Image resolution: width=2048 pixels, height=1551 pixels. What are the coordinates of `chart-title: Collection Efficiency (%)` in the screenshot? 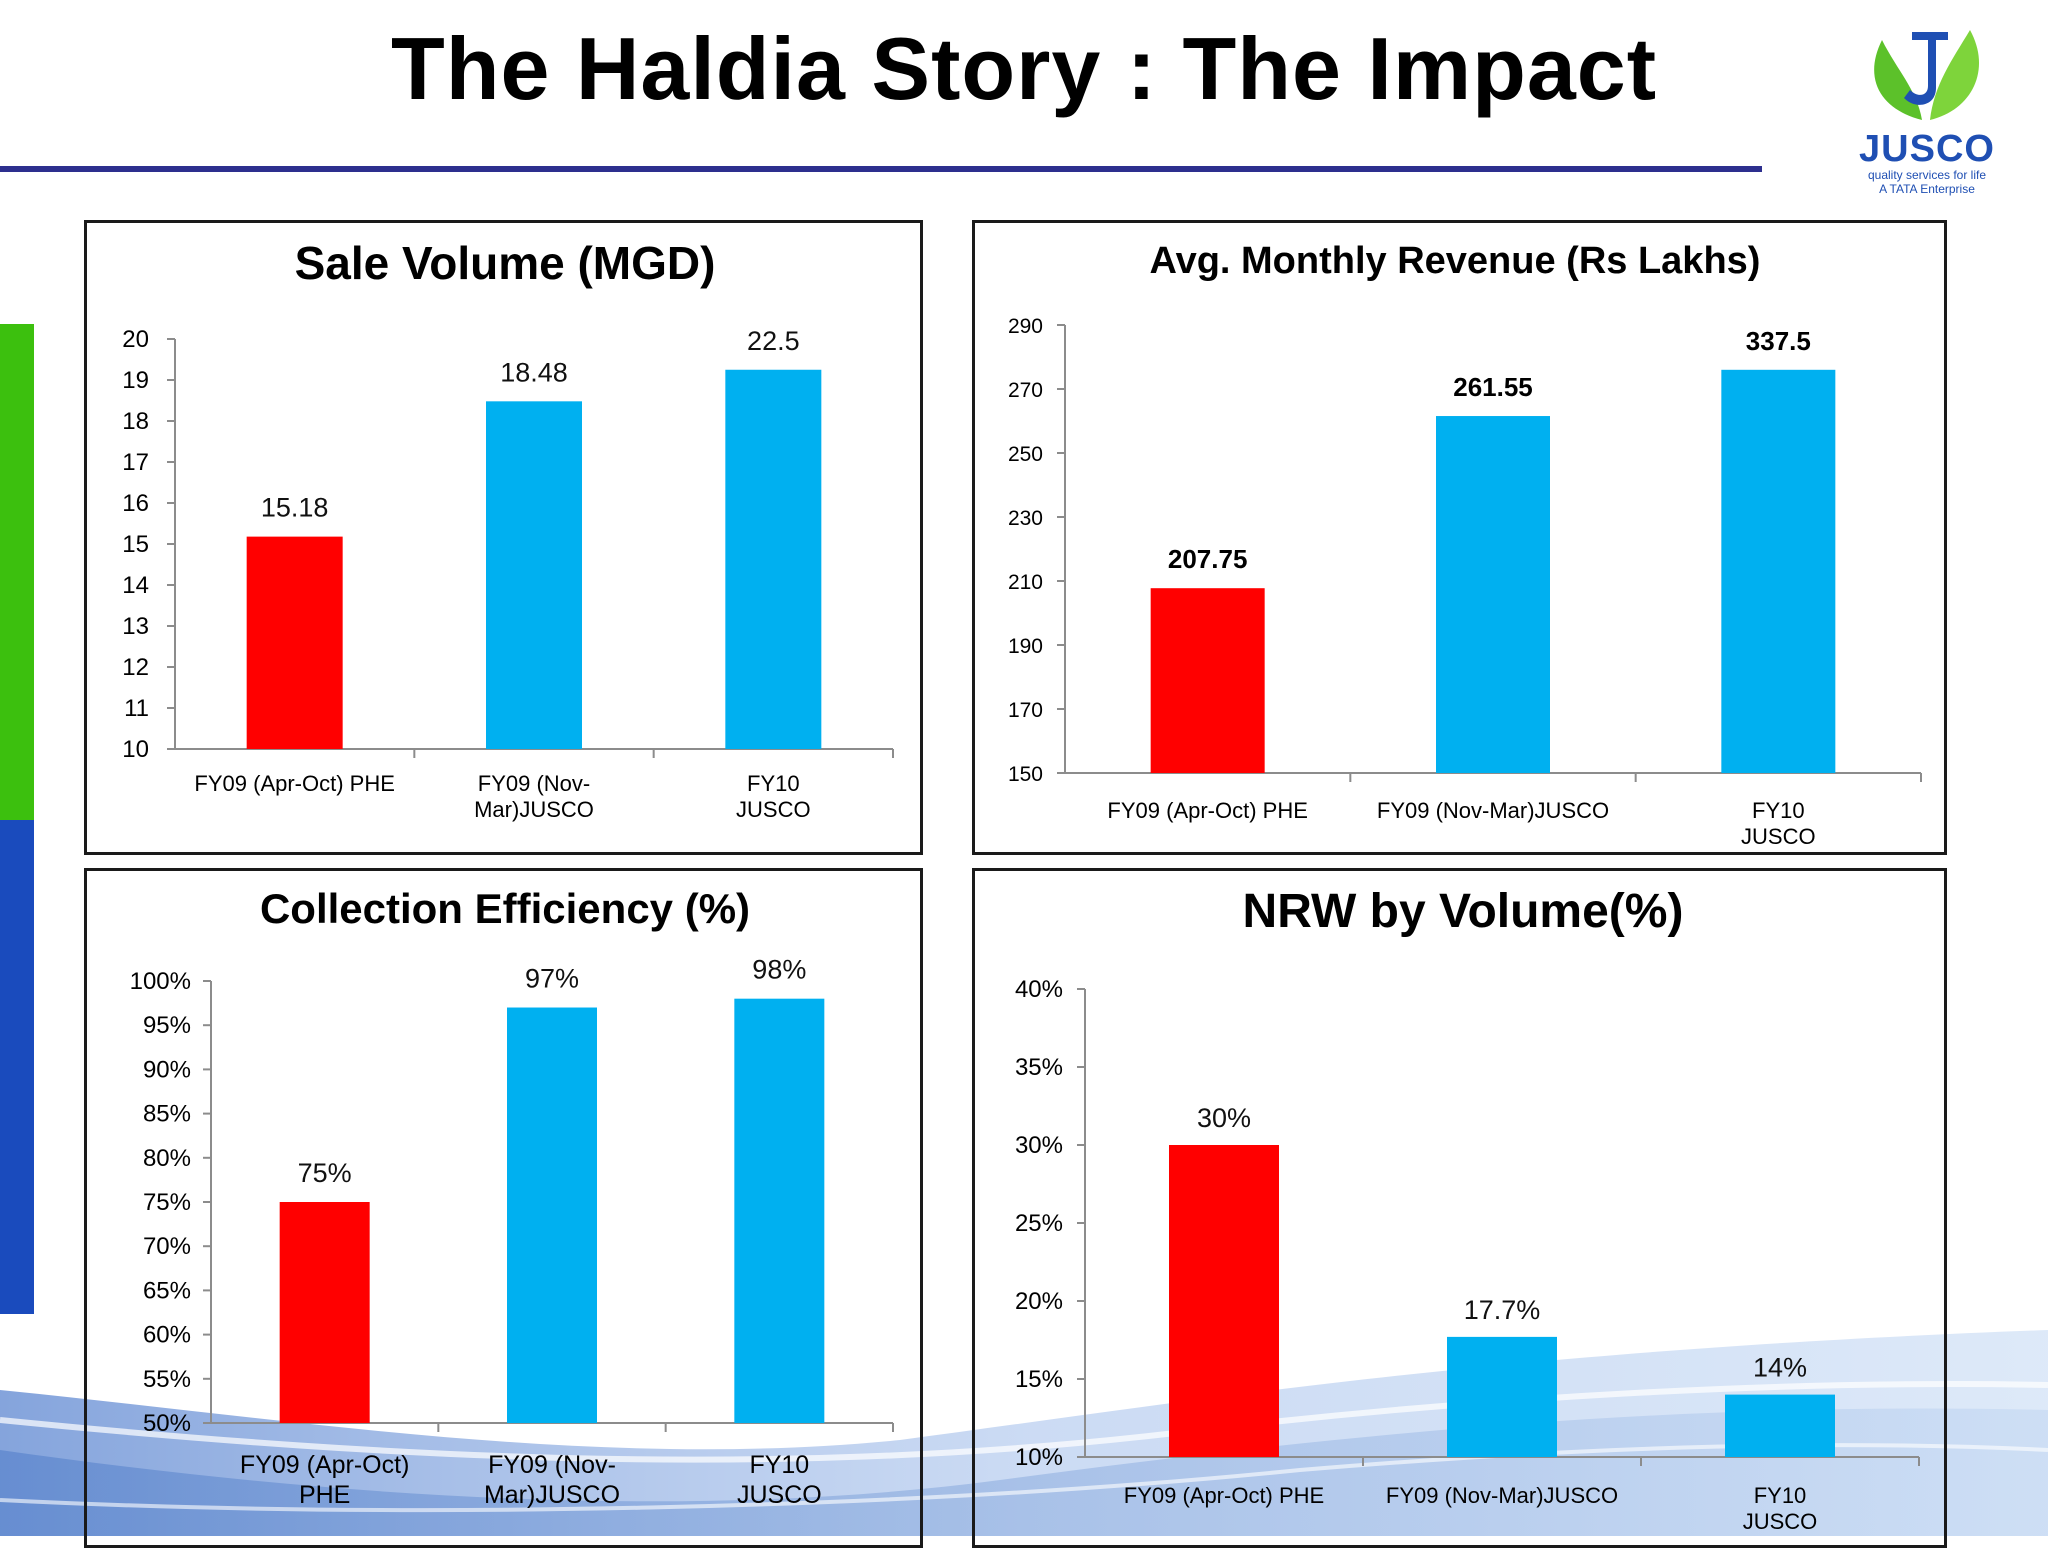 It's located at (505, 908).